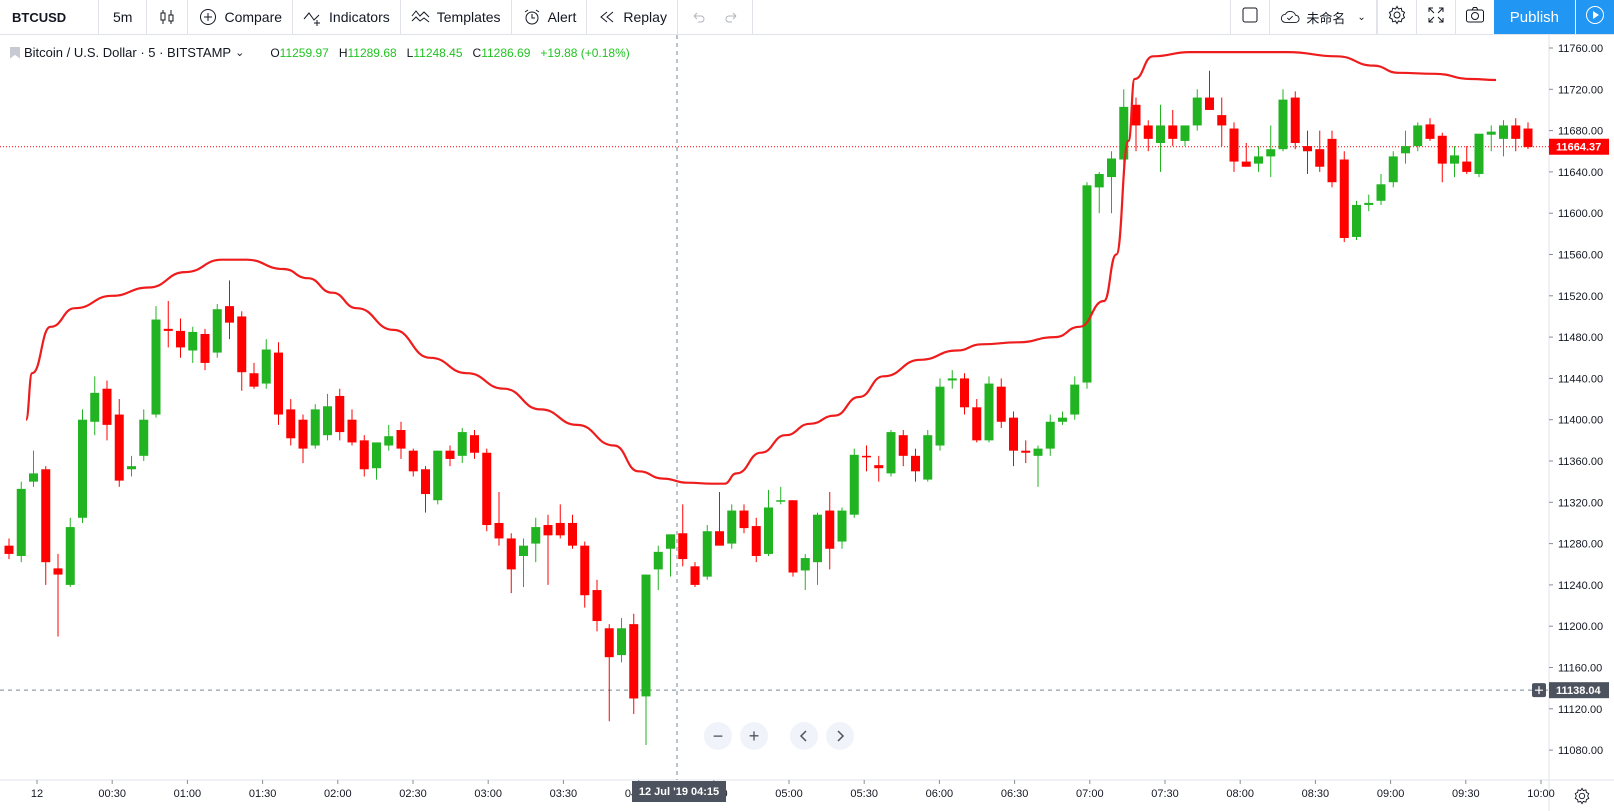 This screenshot has height=811, width=1614. Describe the element at coordinates (718, 736) in the screenshot. I see `zoom-out-button: −` at that location.